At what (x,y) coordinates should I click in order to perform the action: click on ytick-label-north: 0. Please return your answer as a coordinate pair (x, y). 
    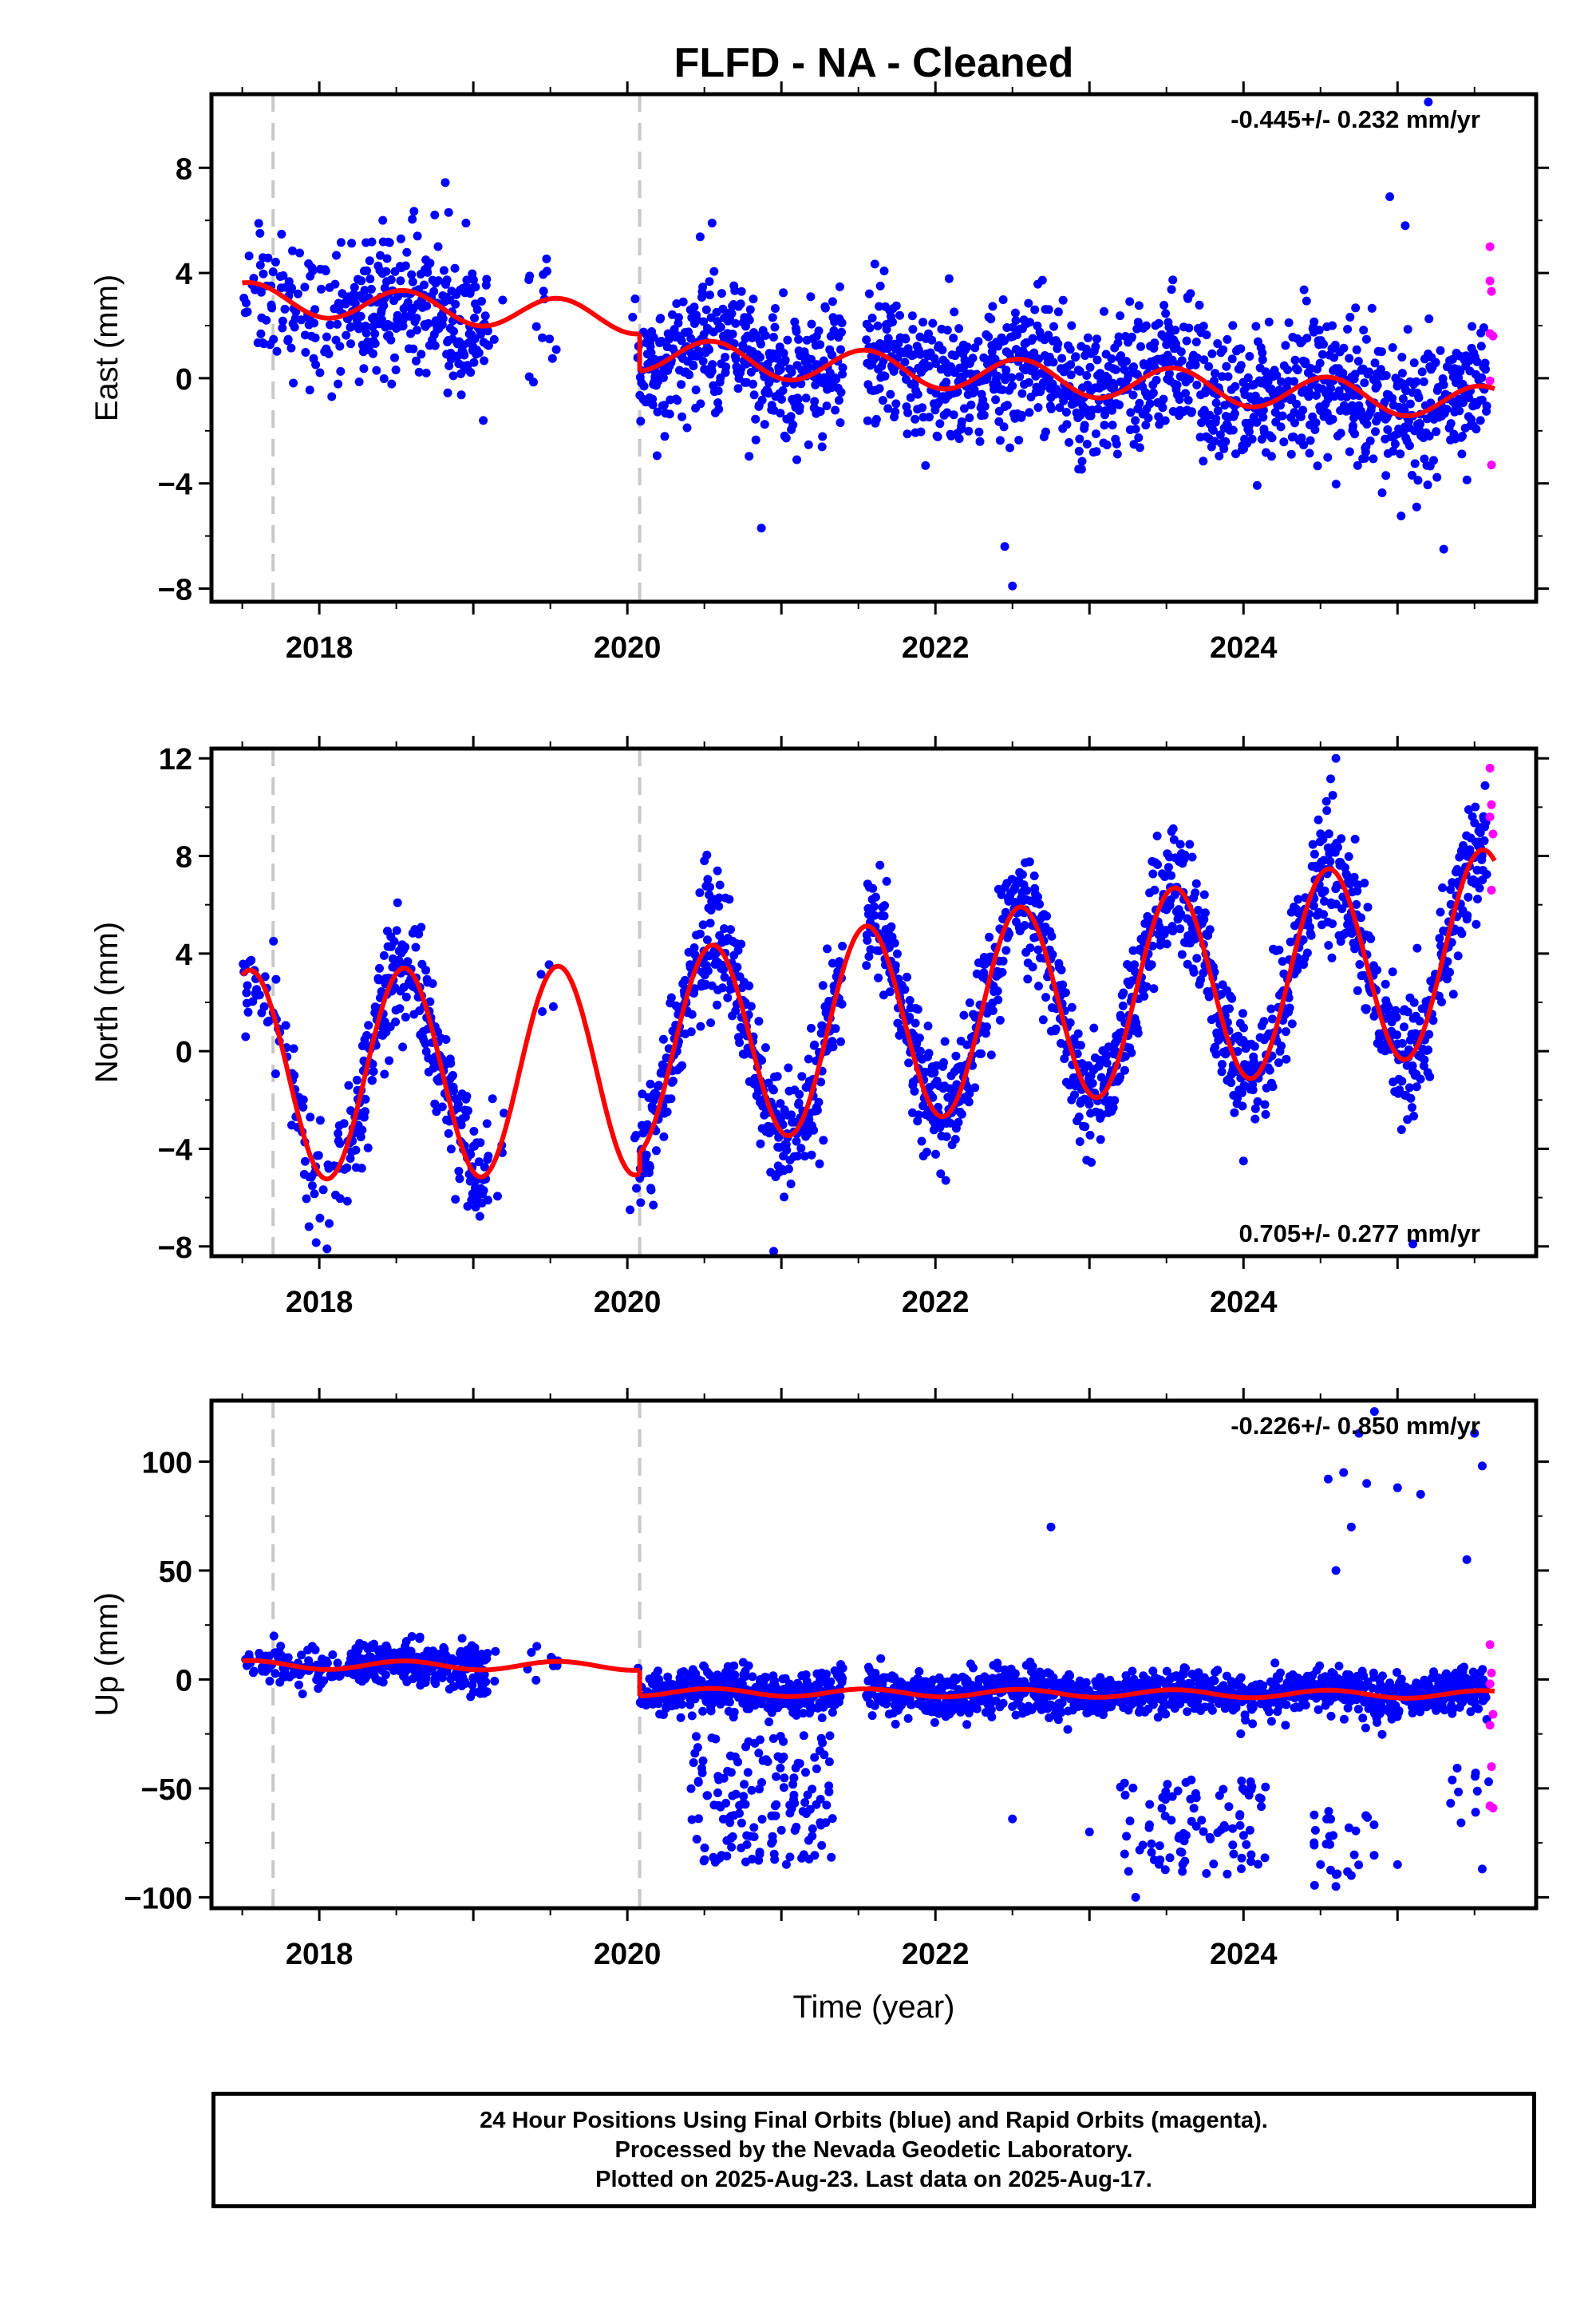
    Looking at the image, I should click on (184, 1052).